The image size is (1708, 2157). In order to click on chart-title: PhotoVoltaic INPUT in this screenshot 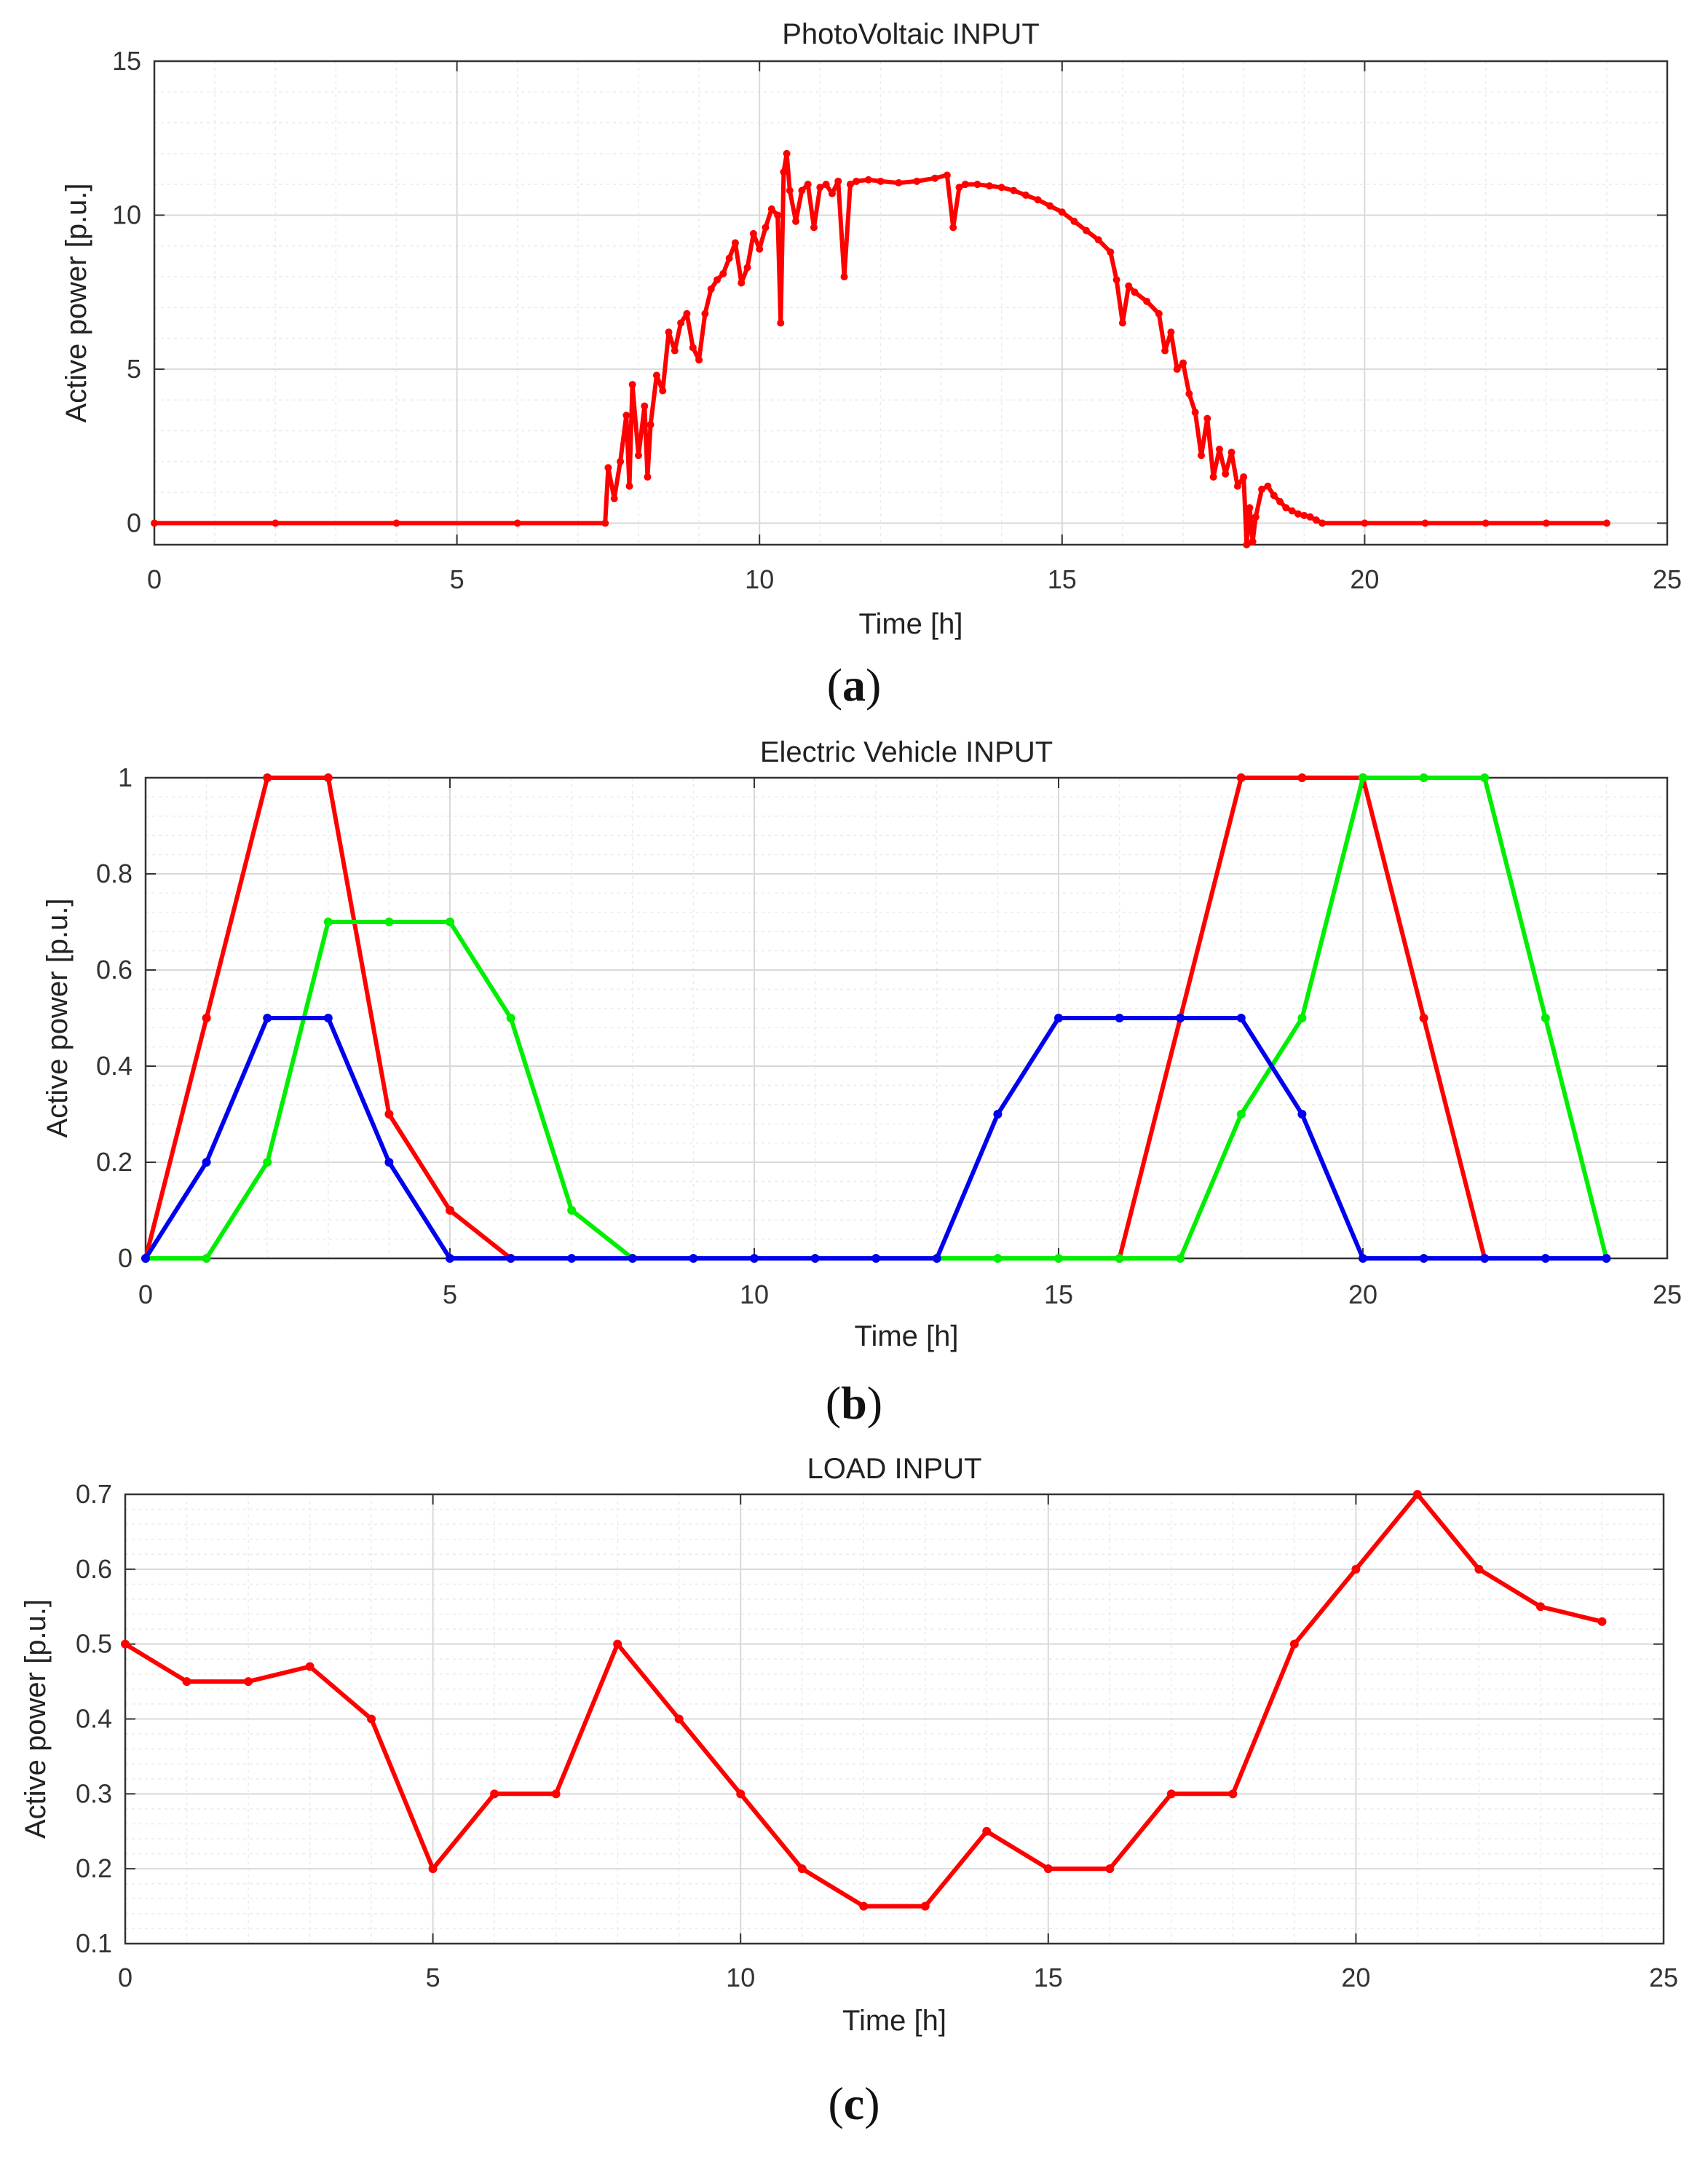, I will do `click(911, 34)`.